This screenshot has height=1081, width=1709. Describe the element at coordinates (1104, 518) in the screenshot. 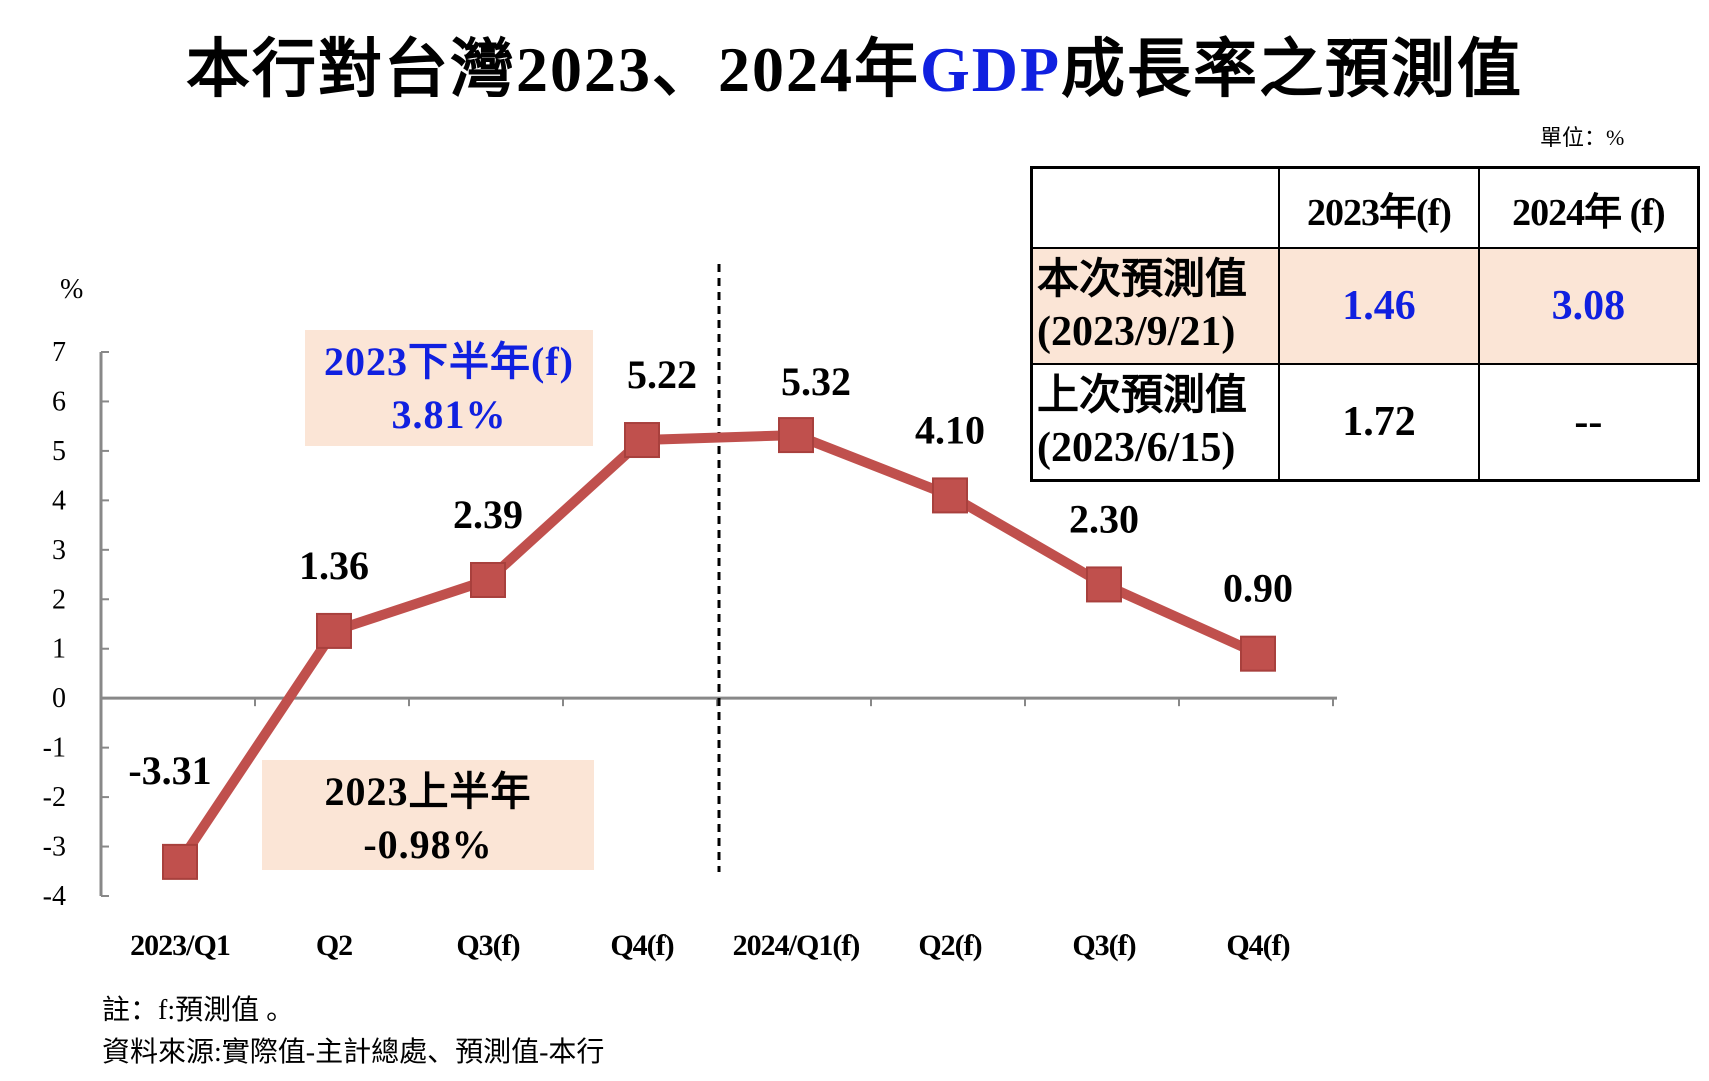

I see `data-label: 2.30` at that location.